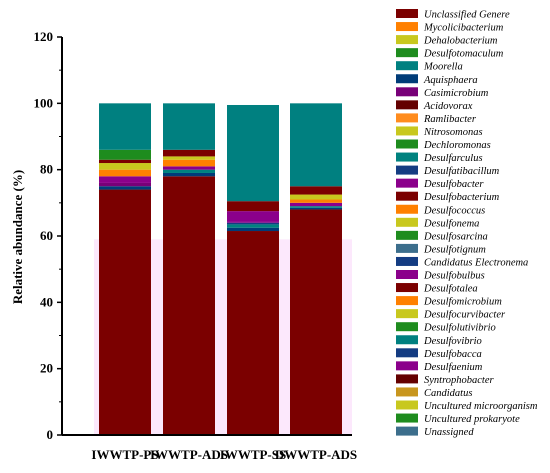 The image size is (550, 473). I want to click on legend-label: Dechloromonas, so click(457, 145).